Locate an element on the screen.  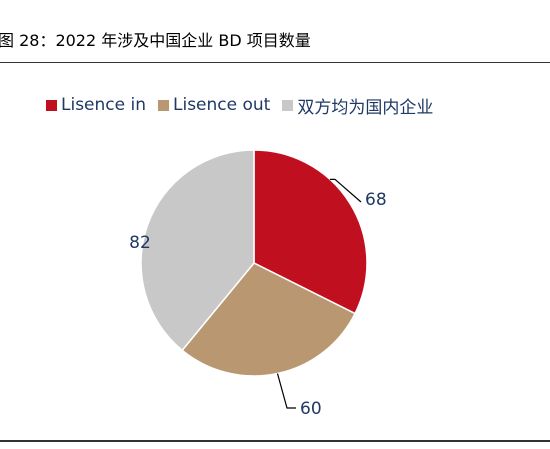
legend-item-lisence-in: Lisence in is located at coordinates (96, 105).